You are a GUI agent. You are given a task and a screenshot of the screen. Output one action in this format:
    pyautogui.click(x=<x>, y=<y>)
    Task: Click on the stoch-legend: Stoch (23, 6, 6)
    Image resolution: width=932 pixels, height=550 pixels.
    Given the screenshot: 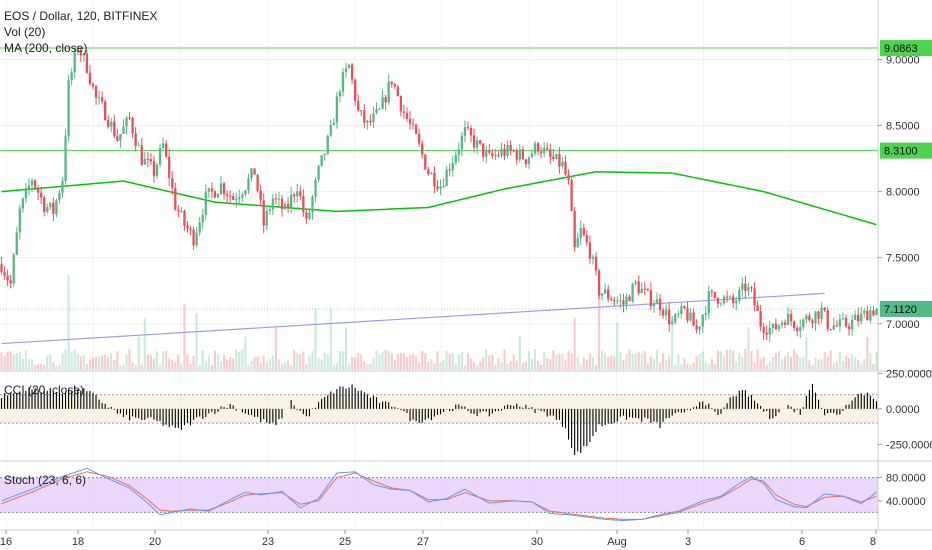 What is the action you would take?
    pyautogui.click(x=45, y=480)
    